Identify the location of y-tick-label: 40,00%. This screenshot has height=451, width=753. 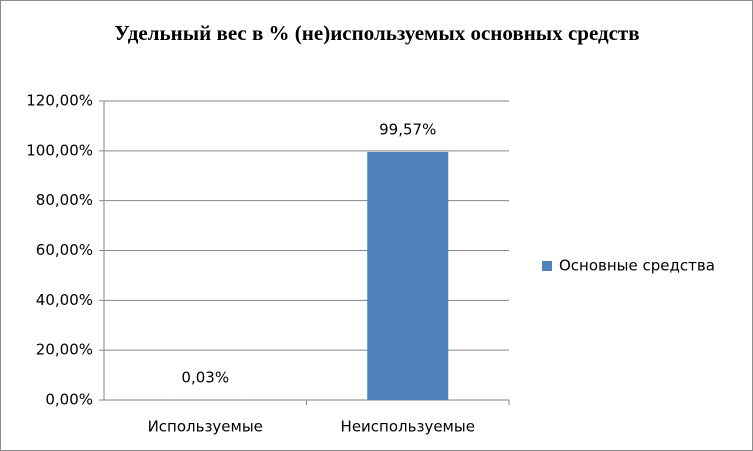
(64, 300).